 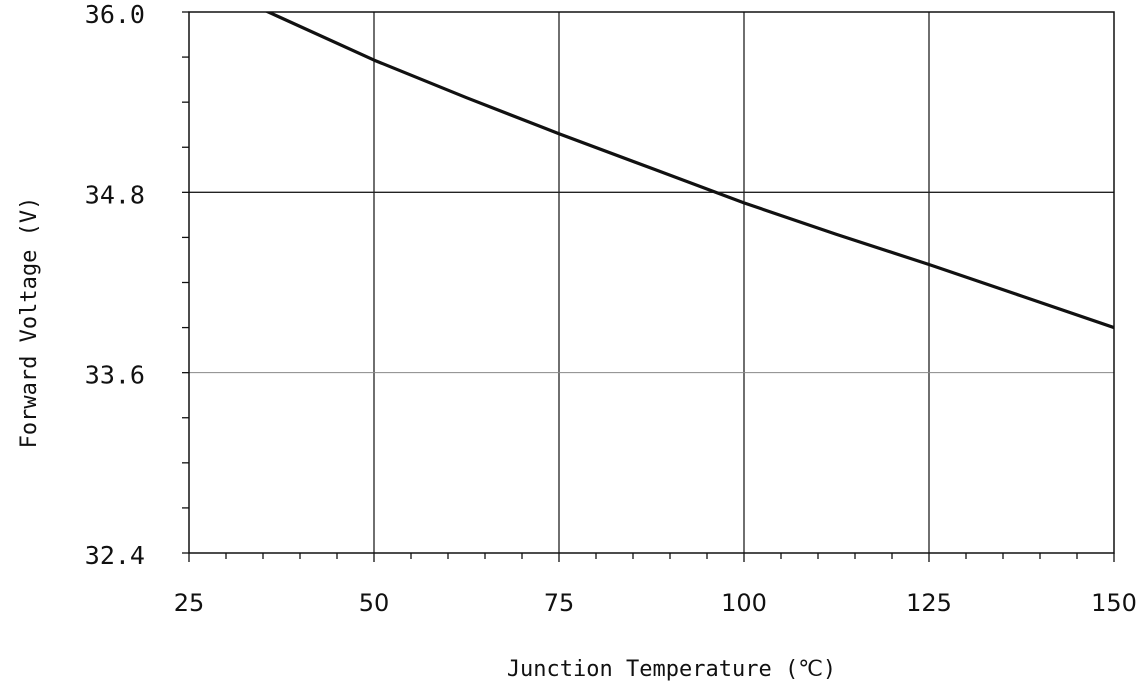 What do you see at coordinates (115, 14) in the screenshot?
I see `y-tick-label: 36.0` at bounding box center [115, 14].